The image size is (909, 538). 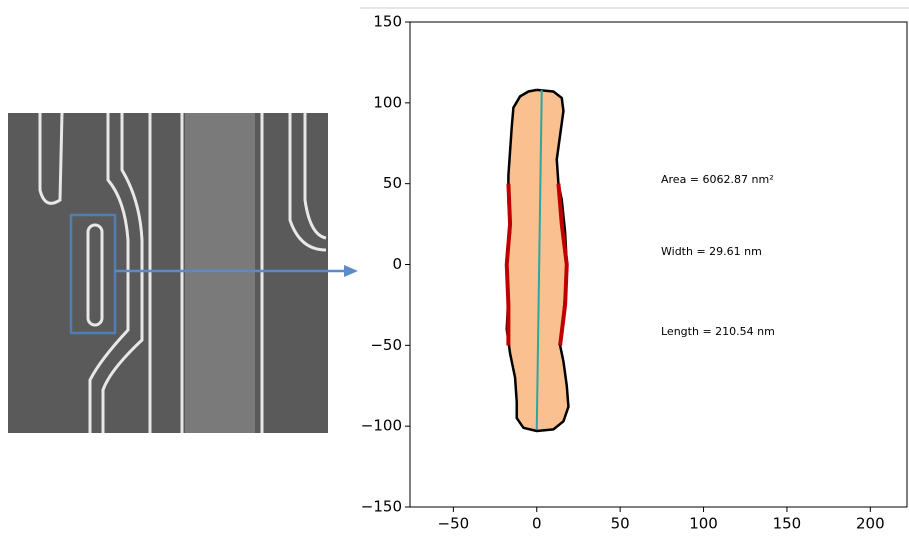 What do you see at coordinates (718, 331) in the screenshot?
I see `annotation: Length = 210.54 nm` at bounding box center [718, 331].